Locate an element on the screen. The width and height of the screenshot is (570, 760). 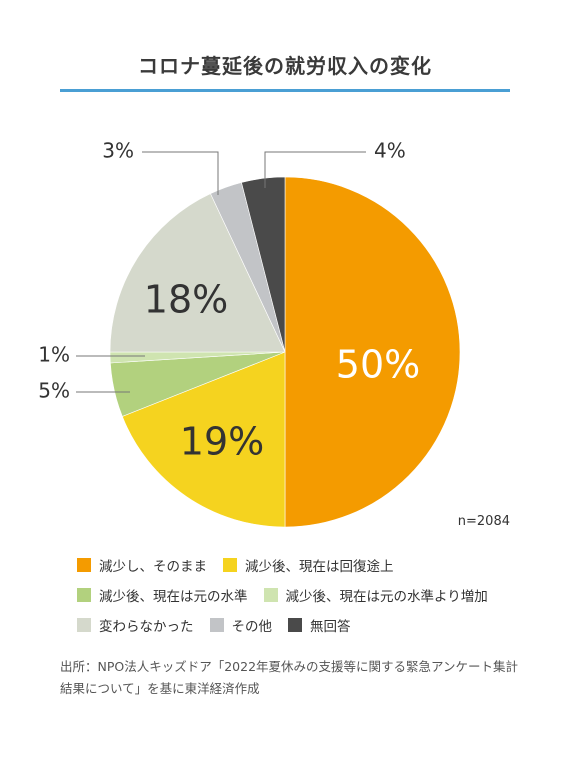
legend-row: 減少後、現在は元の水準 減少後、現在は元の水準より増加 is located at coordinates (307, 595).